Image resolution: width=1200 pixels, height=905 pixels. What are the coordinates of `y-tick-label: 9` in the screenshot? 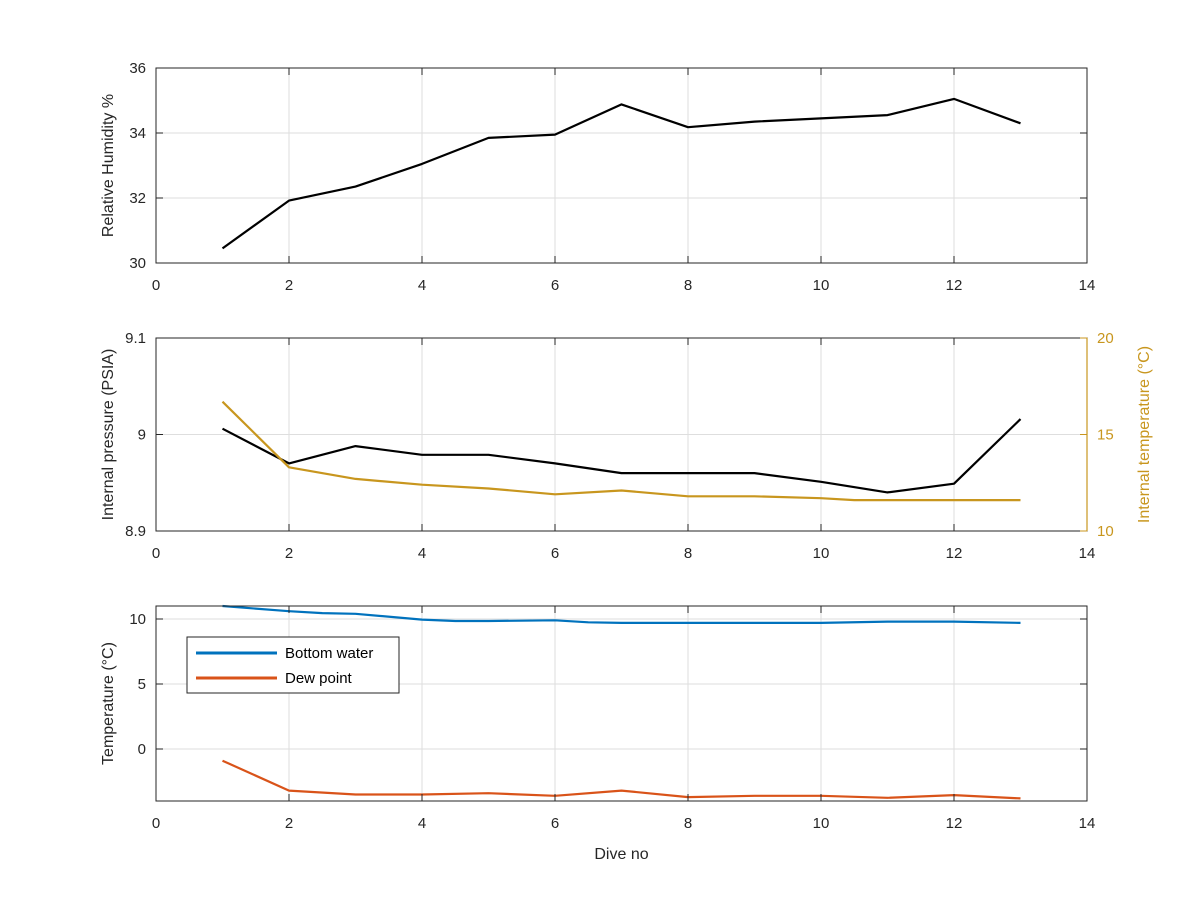 It's located at (142, 435).